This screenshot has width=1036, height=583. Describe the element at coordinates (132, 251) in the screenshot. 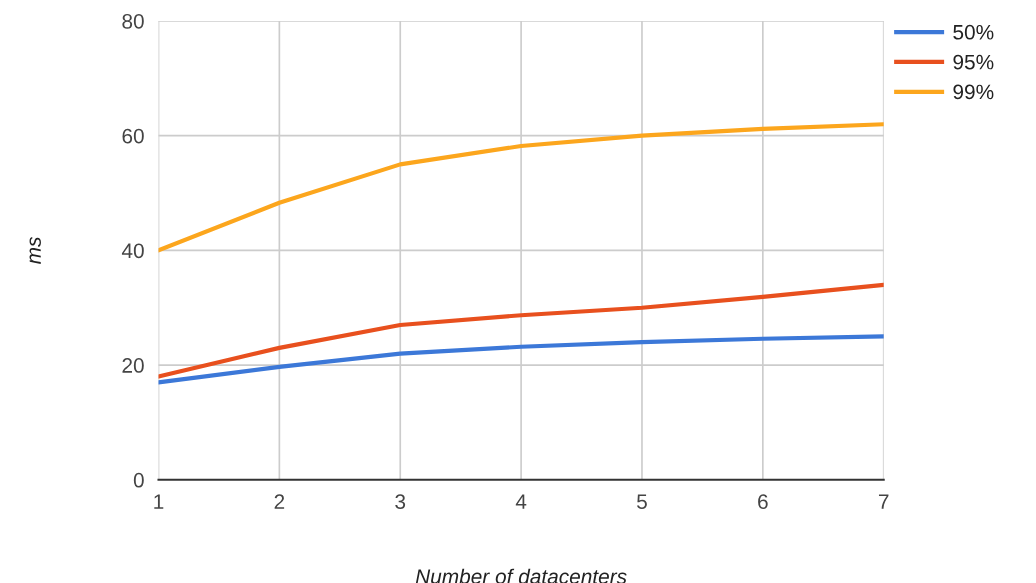

I see `y-tick-label: 40` at that location.